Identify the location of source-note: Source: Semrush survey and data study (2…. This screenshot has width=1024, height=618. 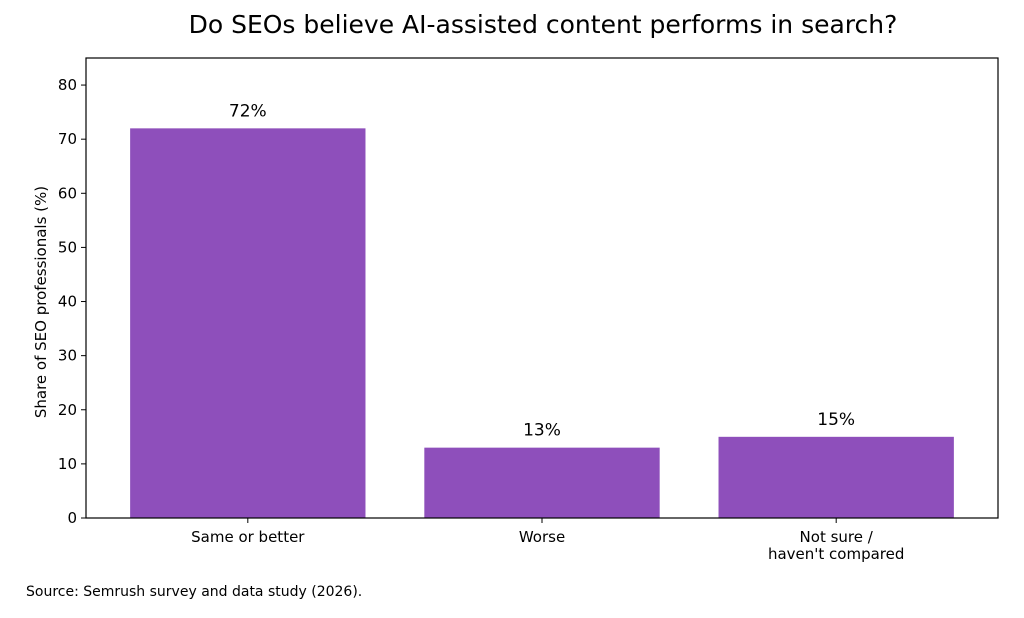
(194, 592).